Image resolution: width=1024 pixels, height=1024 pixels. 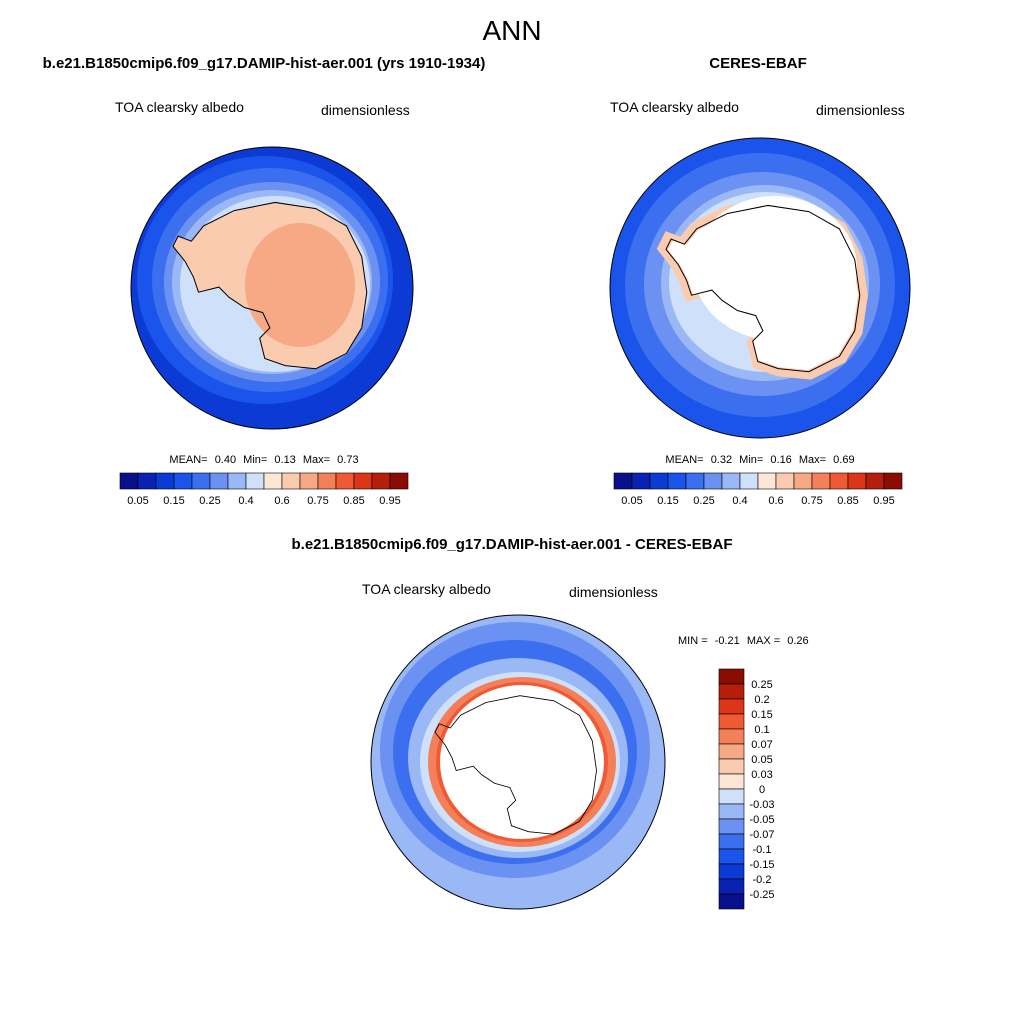 What do you see at coordinates (743, 641) in the screenshot?
I see `map-stats: MIN = -0.21 MAX = 0.26` at bounding box center [743, 641].